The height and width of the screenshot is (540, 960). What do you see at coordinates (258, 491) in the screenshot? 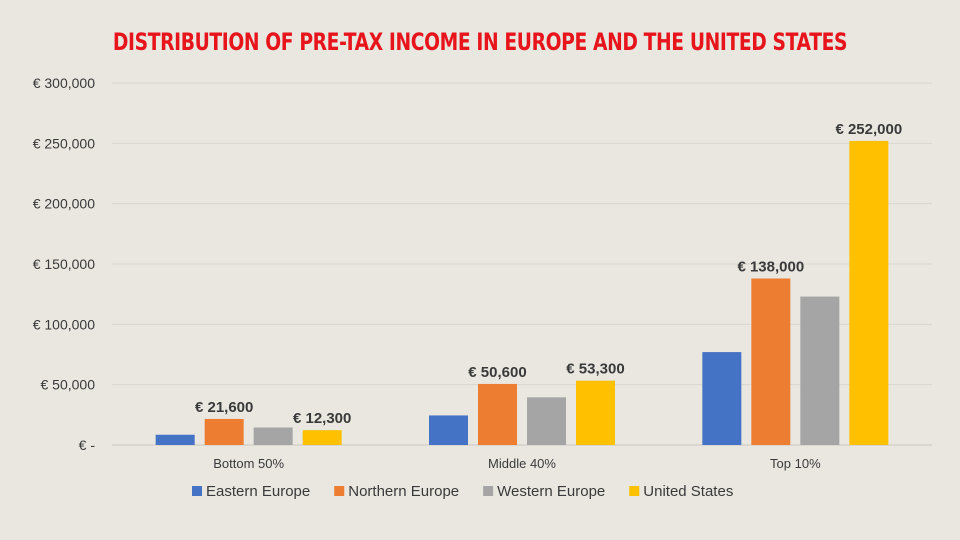
I see `legend-label: Eastern Europe` at bounding box center [258, 491].